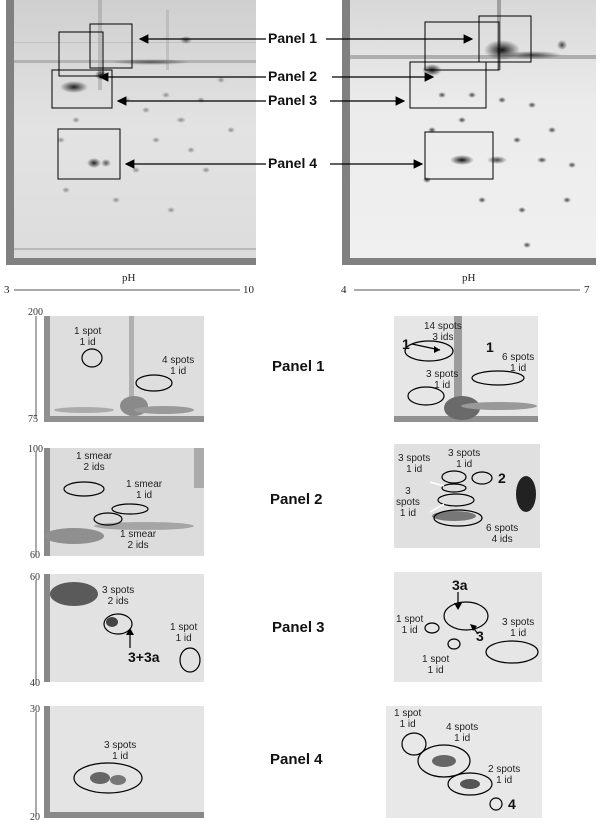 This screenshot has width=600, height=830. What do you see at coordinates (410, 625) in the screenshot?
I see `annot-p3-right-a: 1 spot 1 id` at bounding box center [410, 625].